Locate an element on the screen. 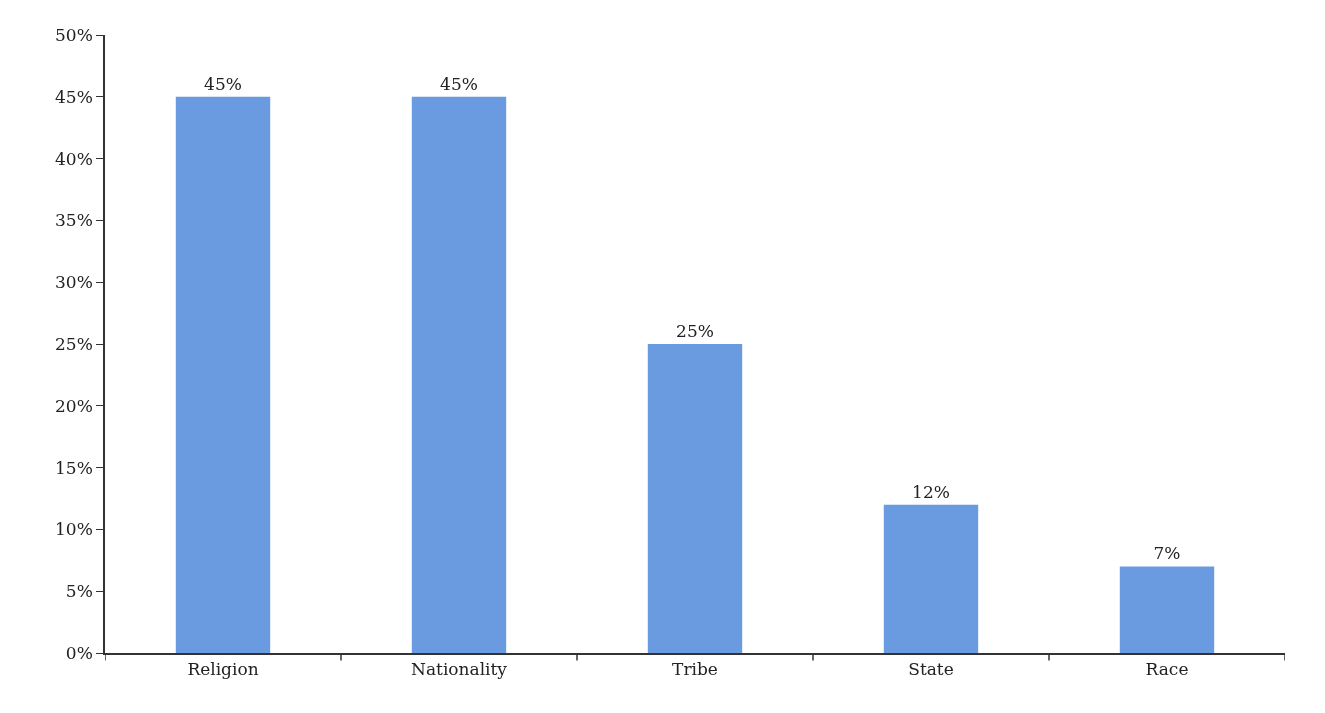 Image resolution: width=1325 pixels, height=713 pixels. y-tick-label: 30% is located at coordinates (74, 282).